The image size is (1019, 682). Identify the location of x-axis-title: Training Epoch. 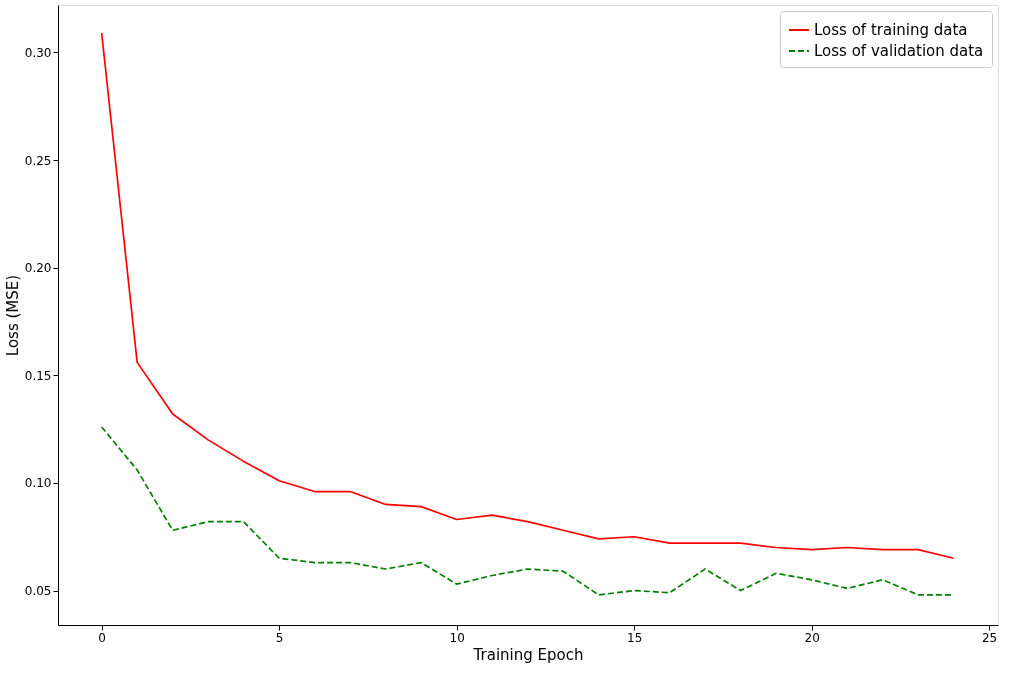
(528, 654).